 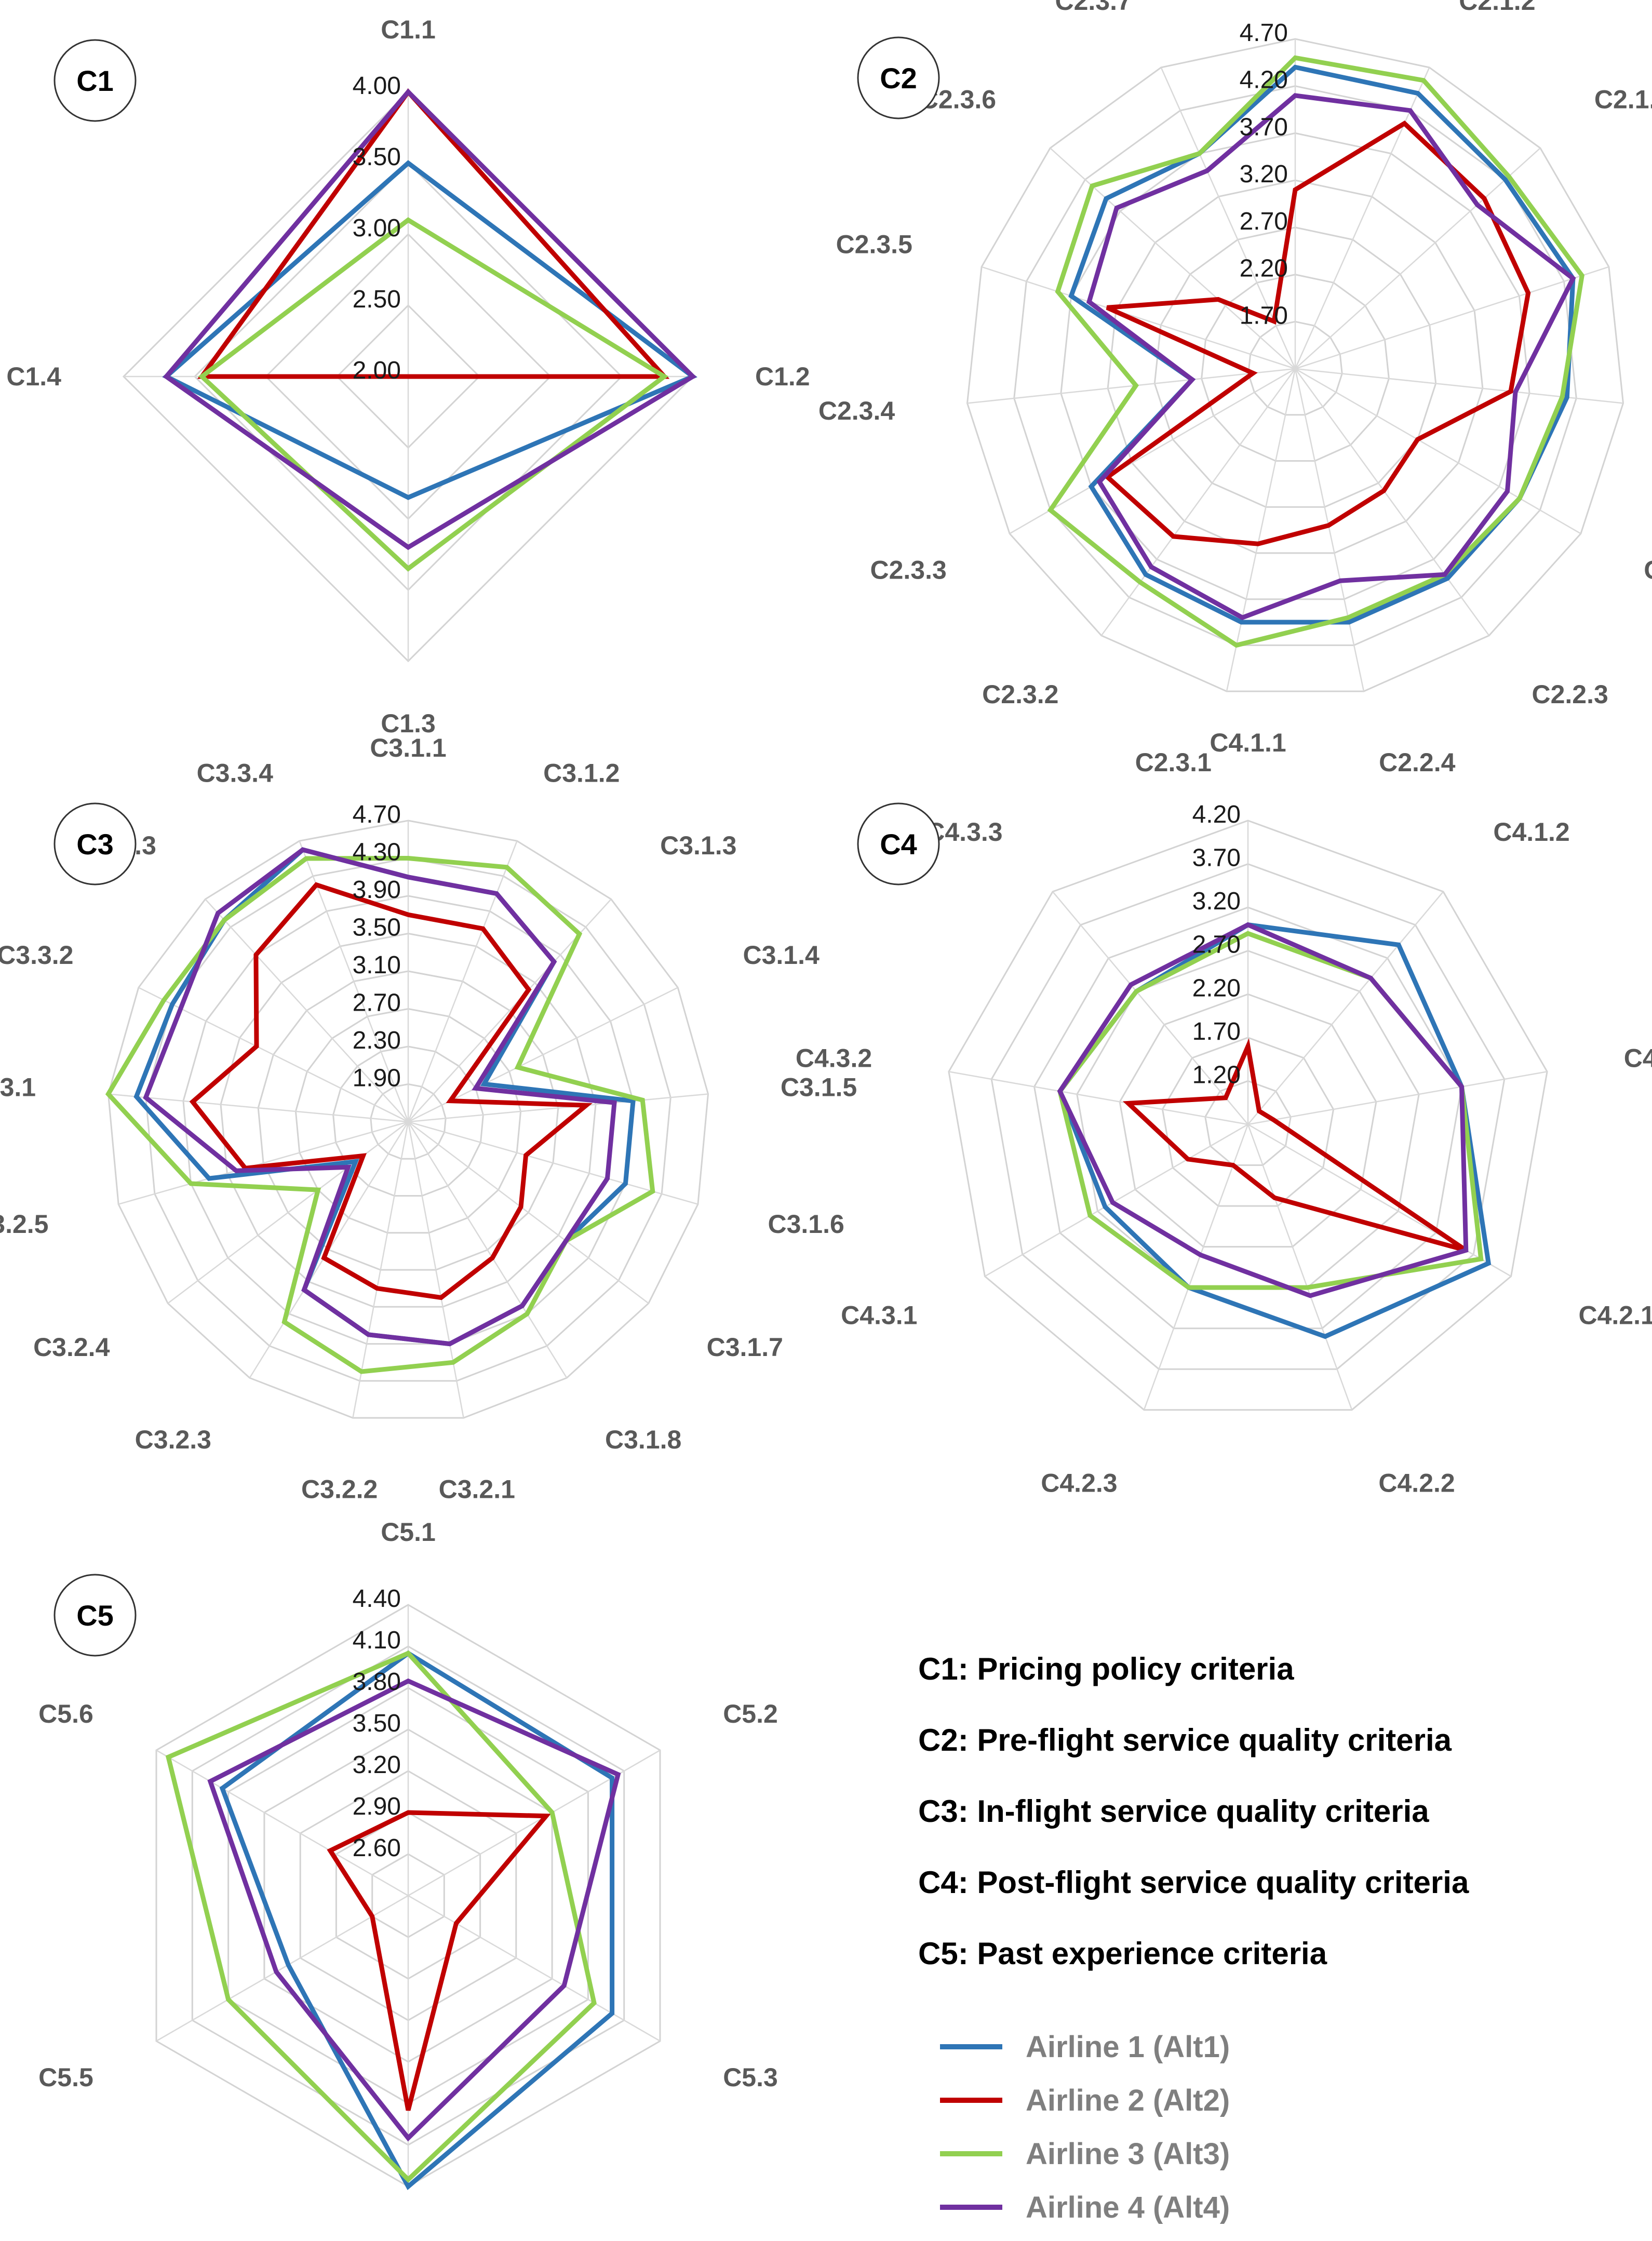 What do you see at coordinates (18, 1087) in the screenshot?
I see `axis-label: C3.3.1` at bounding box center [18, 1087].